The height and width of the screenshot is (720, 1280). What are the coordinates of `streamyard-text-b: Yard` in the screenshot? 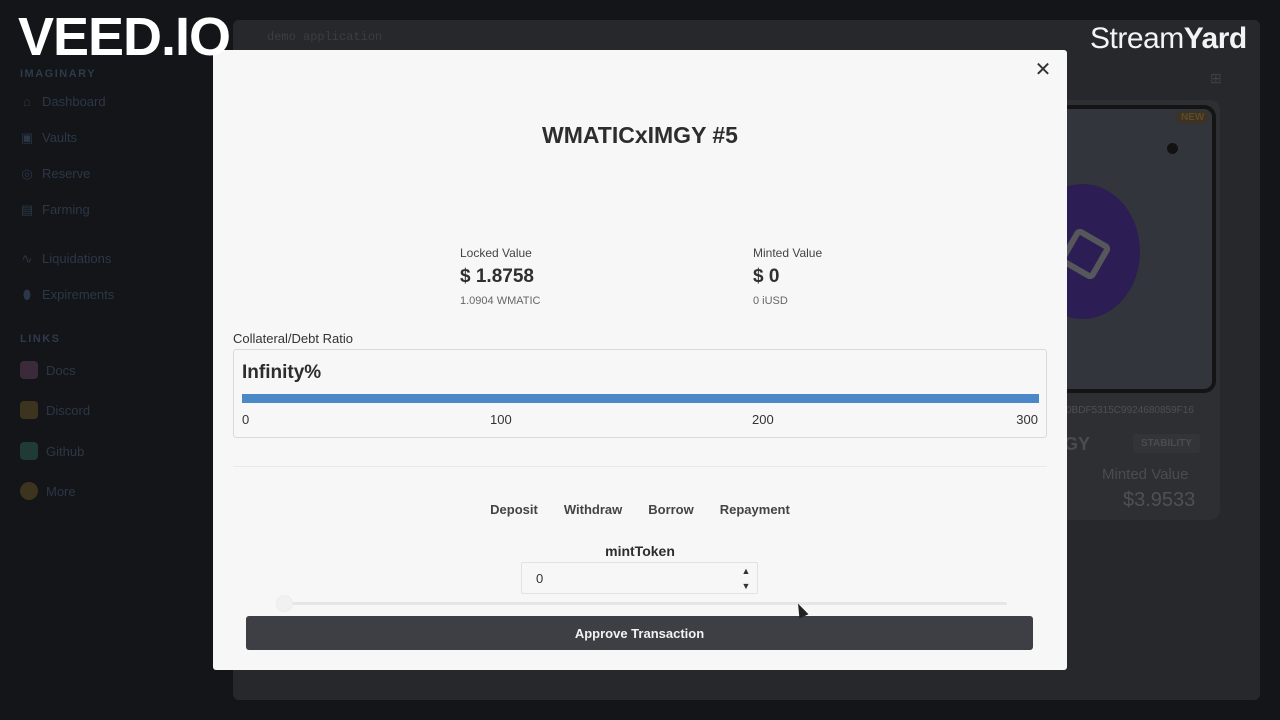 It's located at (1215, 38).